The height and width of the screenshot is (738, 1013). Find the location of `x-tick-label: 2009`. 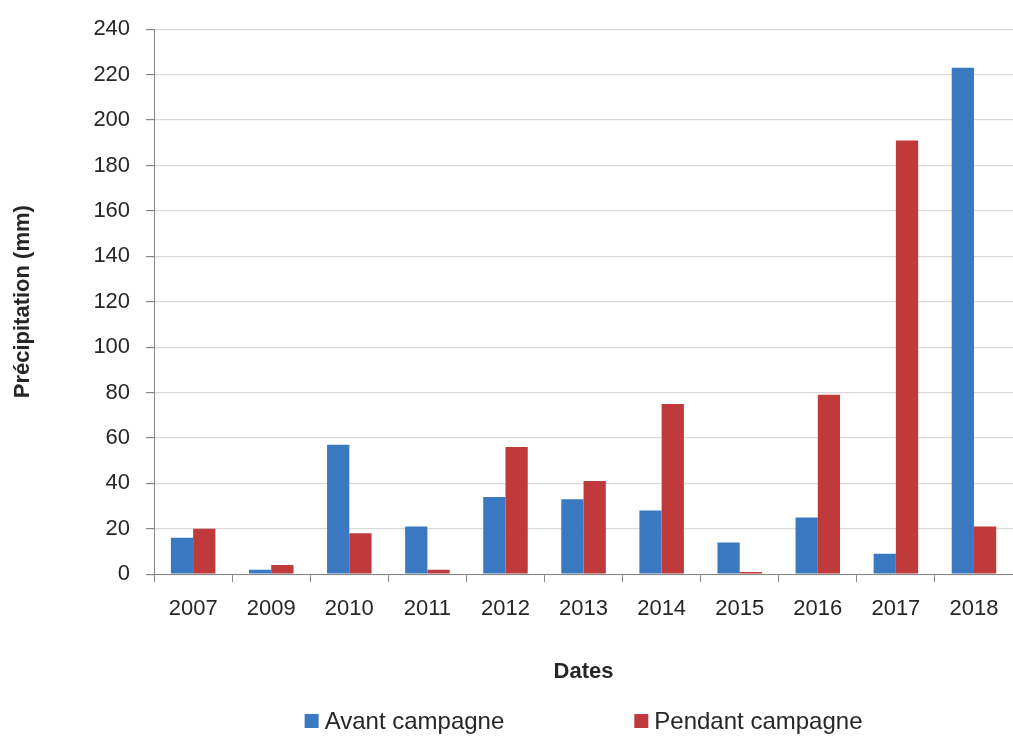

x-tick-label: 2009 is located at coordinates (271, 608).